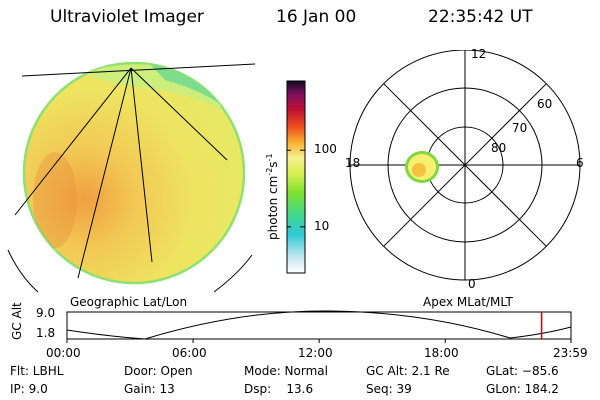  What do you see at coordinates (37, 371) in the screenshot?
I see `info-filter: Flt: LBHL` at bounding box center [37, 371].